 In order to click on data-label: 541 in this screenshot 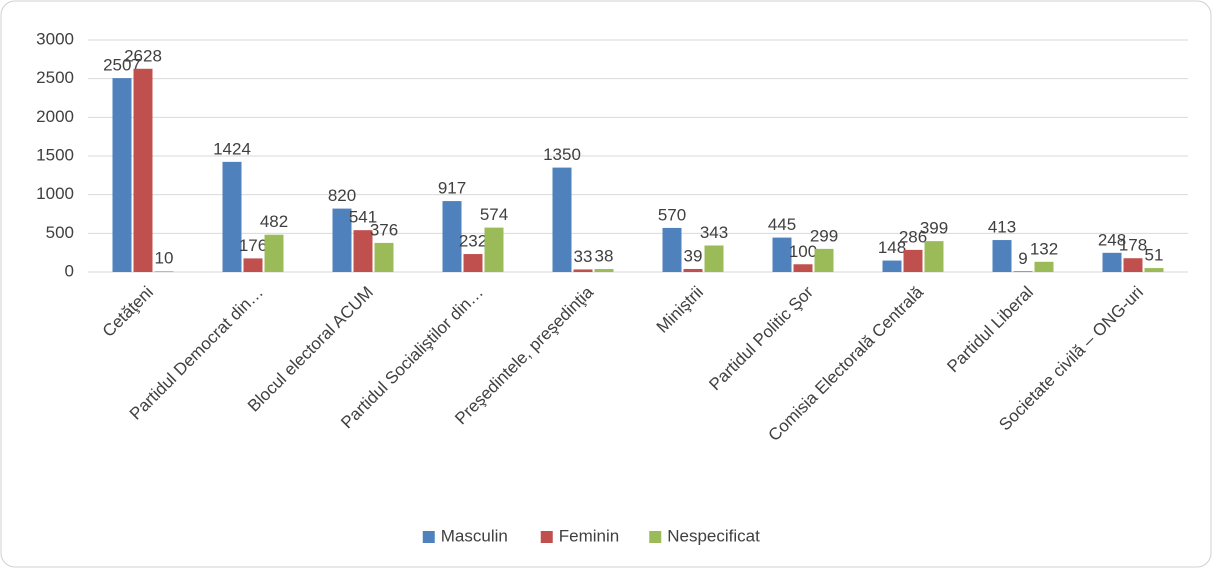, I will do `click(363, 217)`.